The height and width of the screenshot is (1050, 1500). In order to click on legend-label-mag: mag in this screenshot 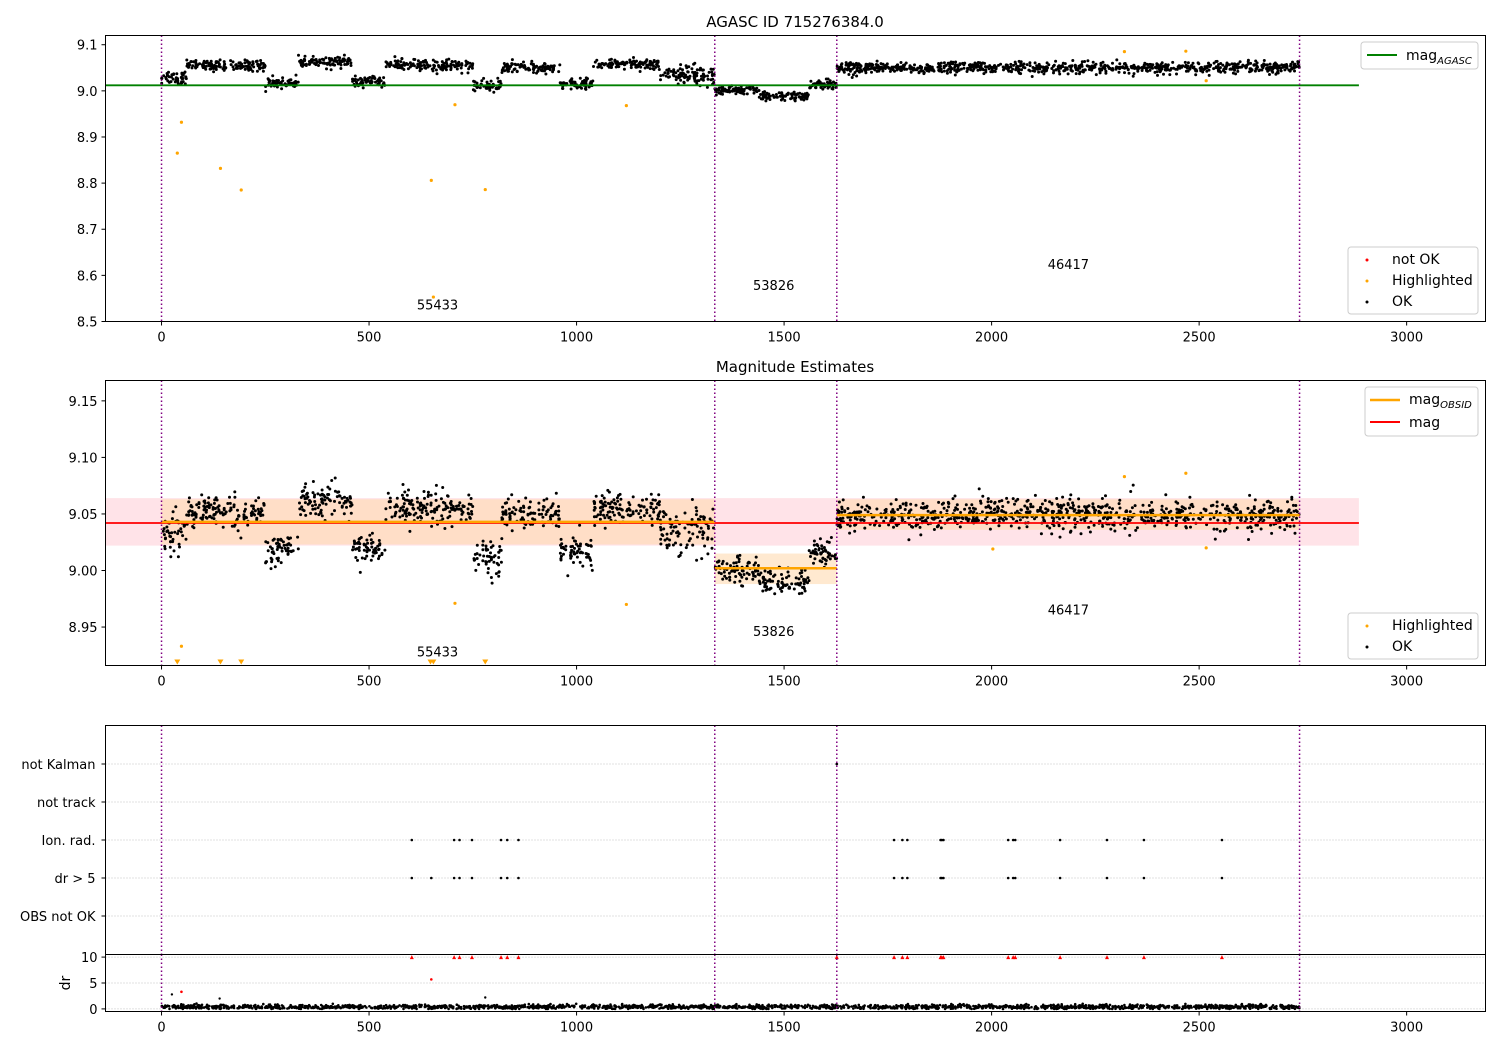, I will do `click(1424, 423)`.